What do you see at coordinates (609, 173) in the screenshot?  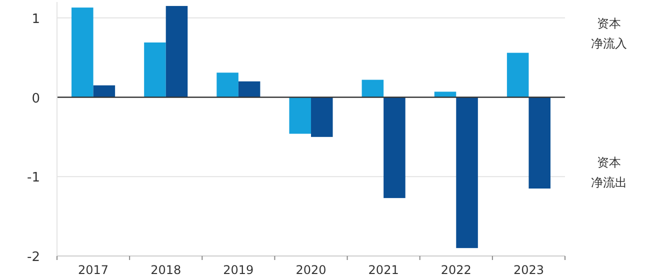 I see `text: 资本净流出` at bounding box center [609, 173].